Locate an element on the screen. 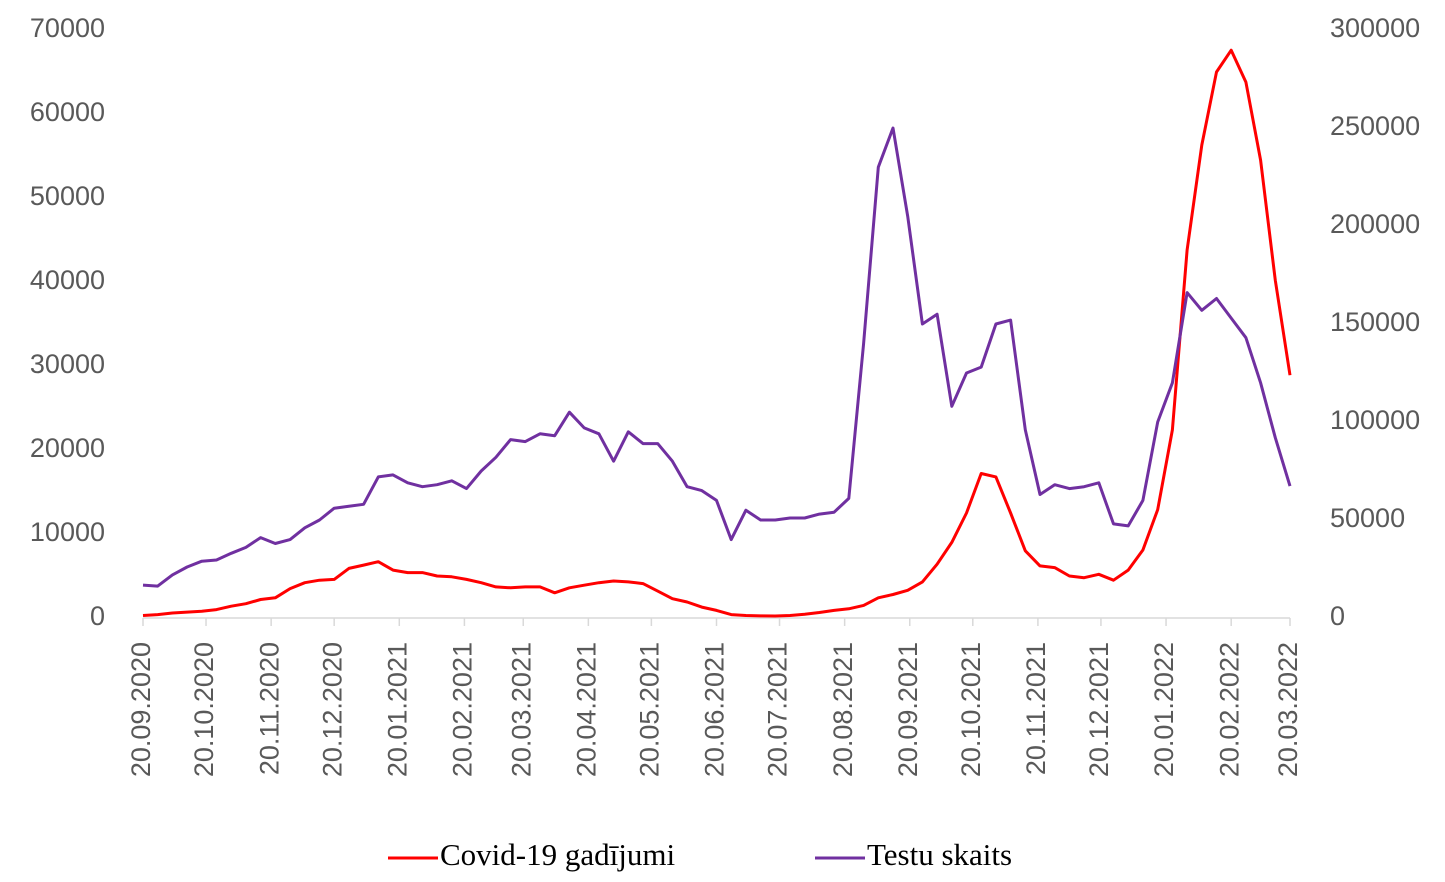  x-tick-label: 20.09.2020 is located at coordinates (141, 709).